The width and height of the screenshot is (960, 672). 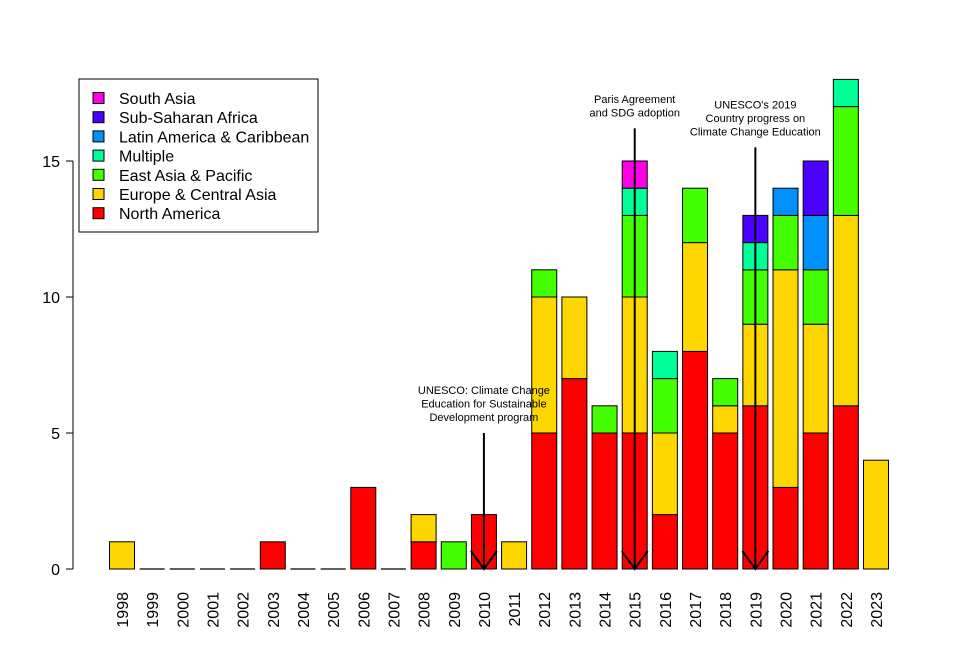 I want to click on x-tick-label-2013: 2013, so click(x=575, y=610).